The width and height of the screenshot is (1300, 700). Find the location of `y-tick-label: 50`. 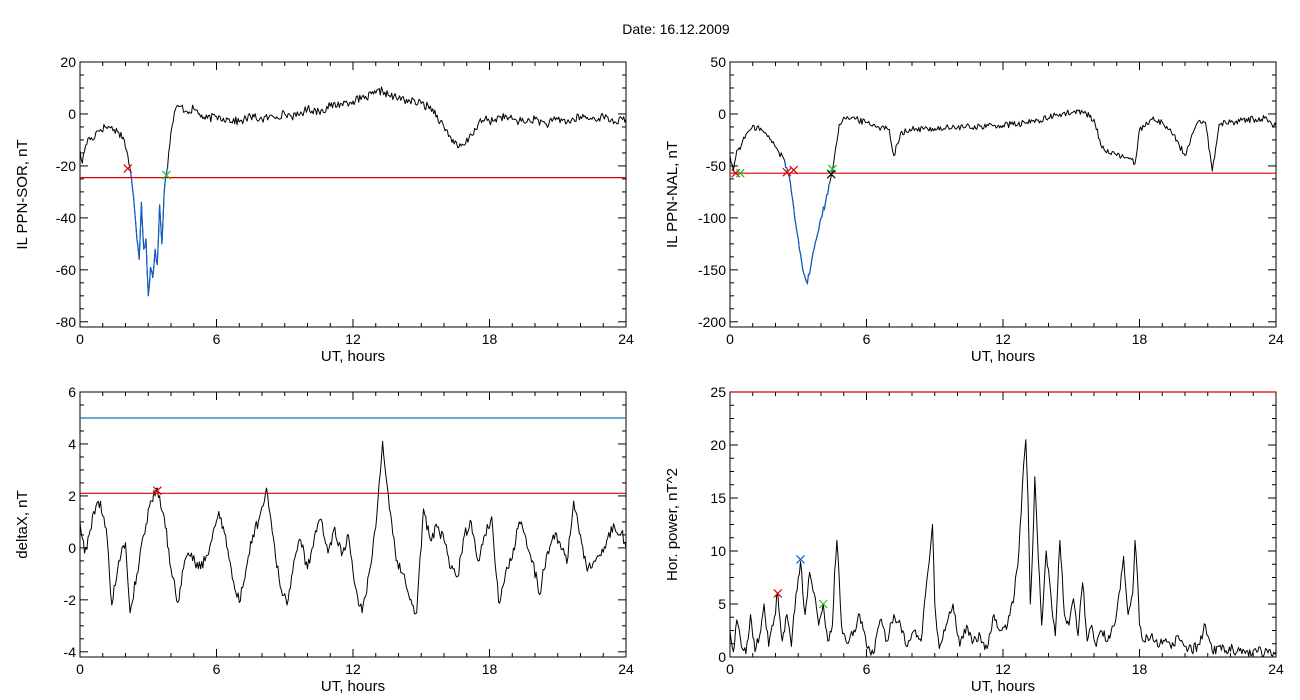

y-tick-label: 50 is located at coordinates (718, 62).